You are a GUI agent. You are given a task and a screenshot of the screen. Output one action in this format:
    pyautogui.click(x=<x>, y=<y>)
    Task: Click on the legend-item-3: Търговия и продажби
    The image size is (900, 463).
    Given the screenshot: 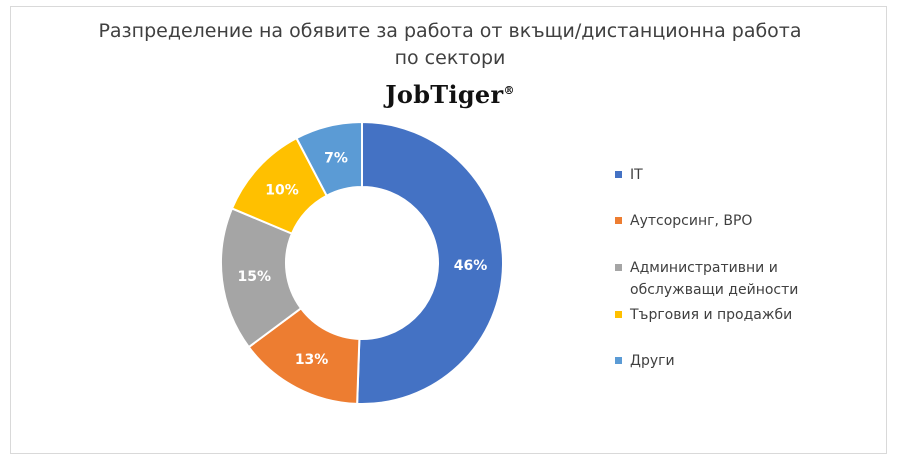 What is the action you would take?
    pyautogui.click(x=735, y=315)
    